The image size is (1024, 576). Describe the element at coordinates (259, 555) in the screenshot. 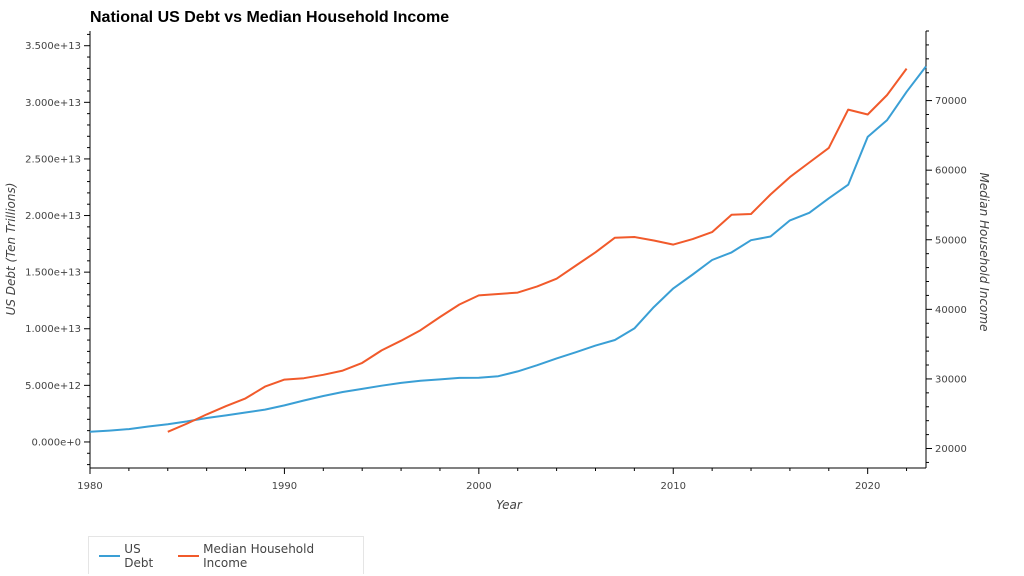

I see `legend-label-median-household-income: Median Household Income` at that location.